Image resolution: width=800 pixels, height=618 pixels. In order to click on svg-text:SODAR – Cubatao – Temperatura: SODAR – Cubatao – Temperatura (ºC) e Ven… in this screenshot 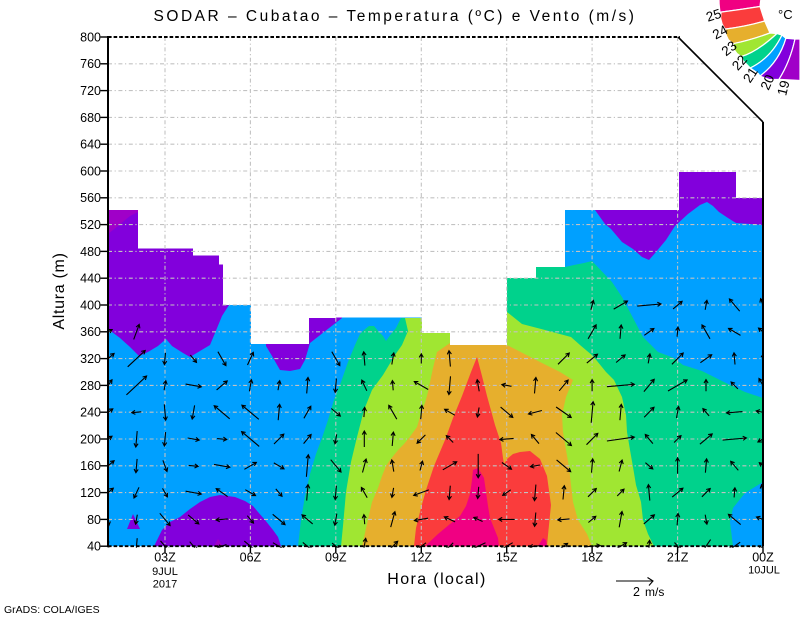, I will do `click(395, 16)`.